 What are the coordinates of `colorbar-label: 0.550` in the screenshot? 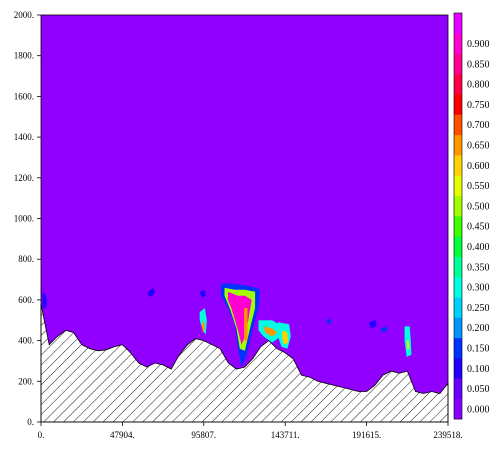 It's located at (478, 186).